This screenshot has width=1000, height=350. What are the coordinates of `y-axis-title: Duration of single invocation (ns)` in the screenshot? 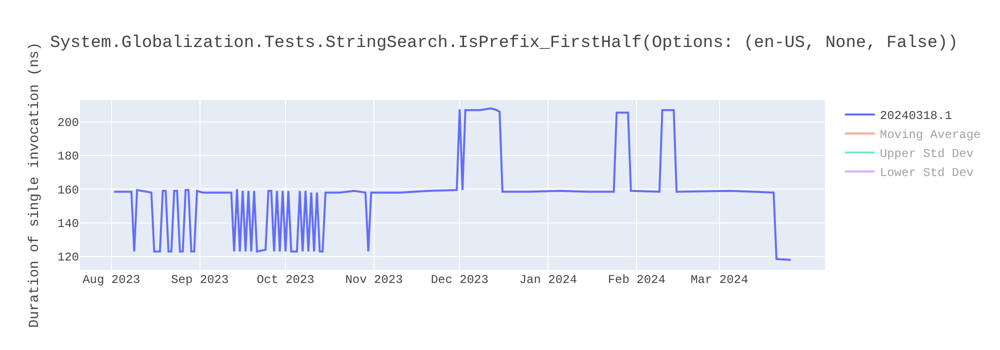 It's located at (34, 185).